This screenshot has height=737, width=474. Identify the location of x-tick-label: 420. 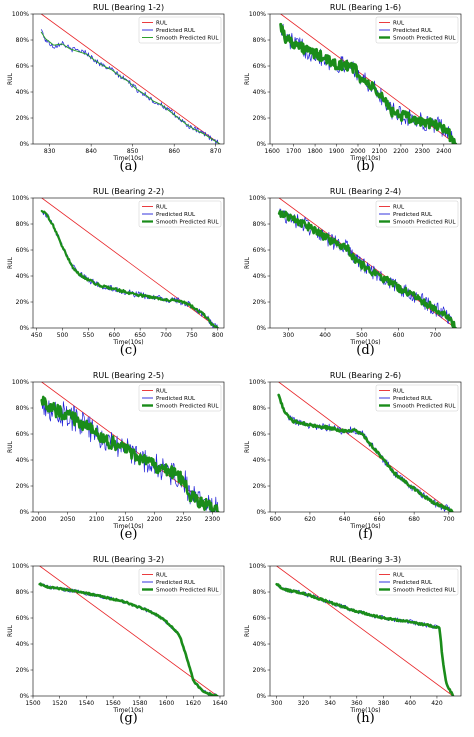
(437, 703).